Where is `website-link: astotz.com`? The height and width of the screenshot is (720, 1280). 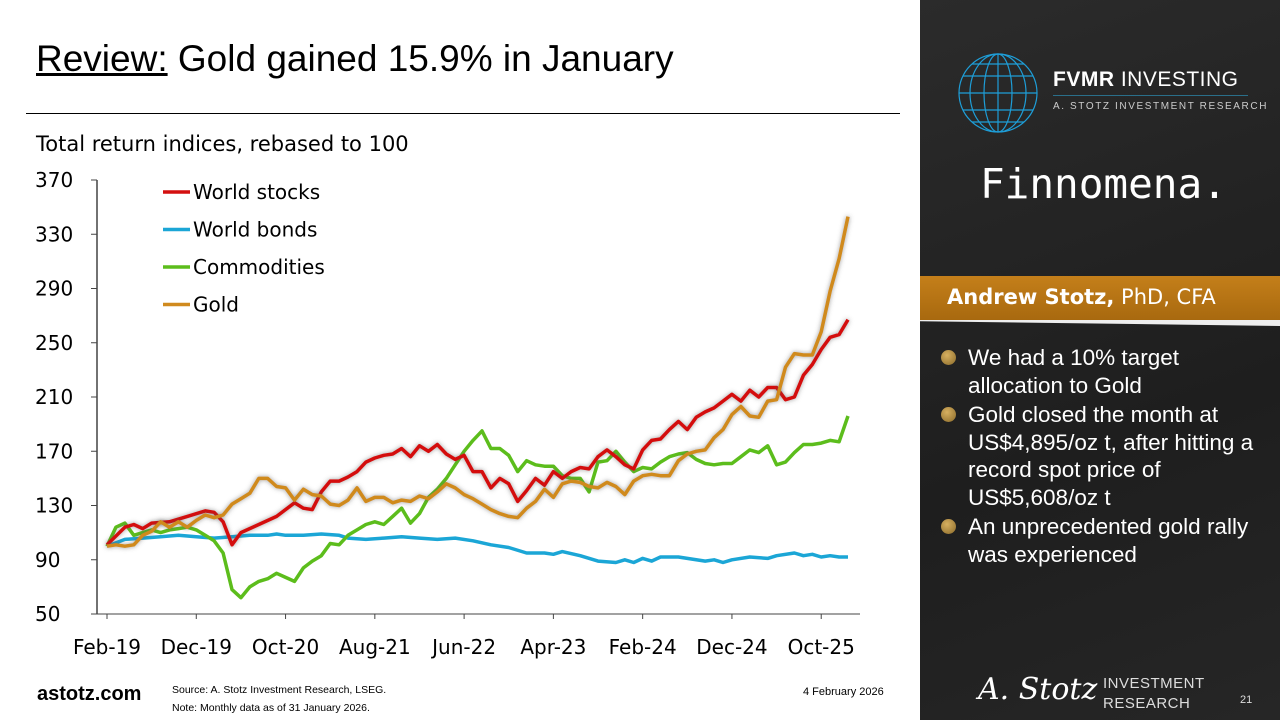 website-link: astotz.com is located at coordinates (89, 694).